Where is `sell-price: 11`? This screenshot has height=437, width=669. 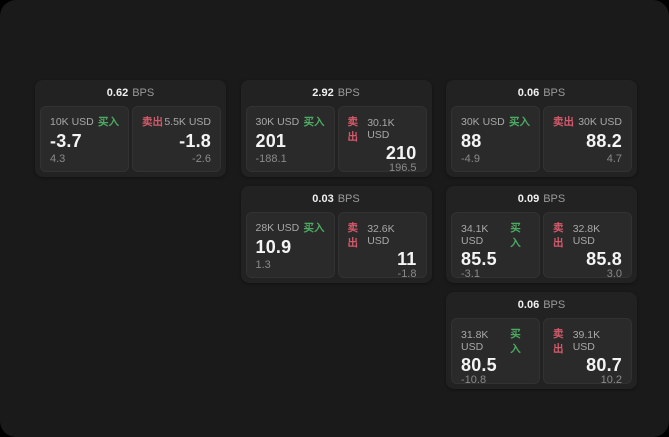 sell-price: 11 is located at coordinates (407, 259).